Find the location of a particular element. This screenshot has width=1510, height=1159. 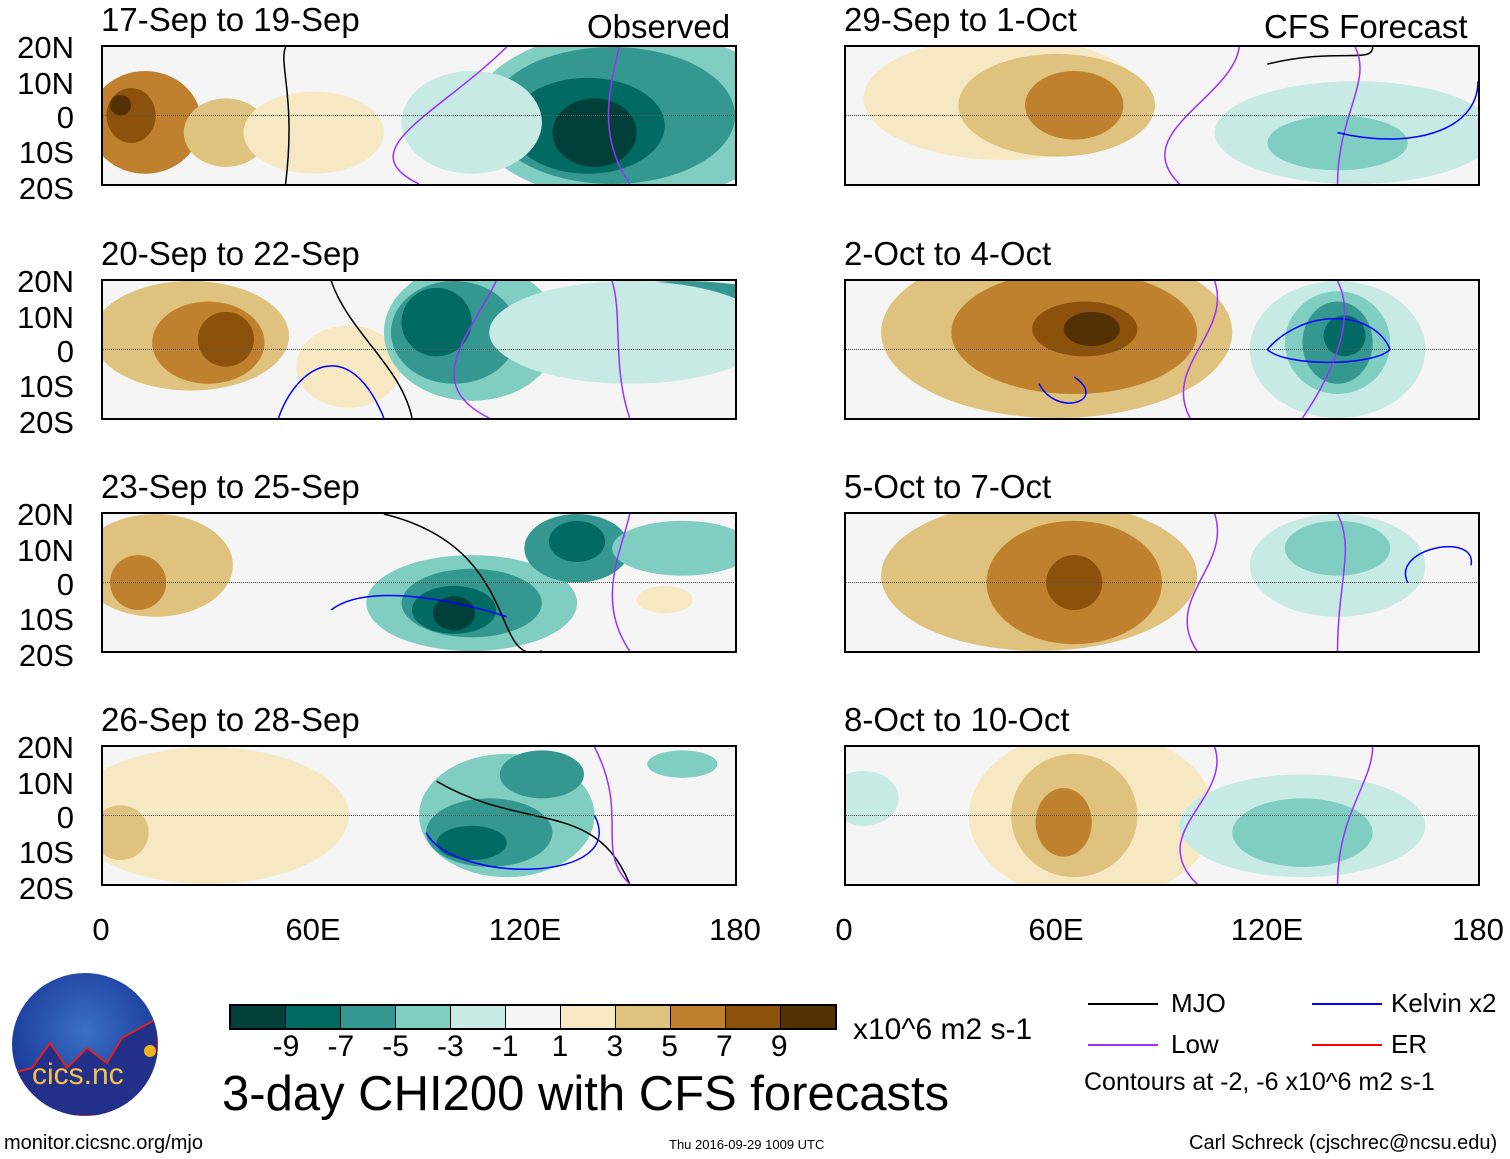

contour-note: Contours at -2, -6 x10^6 m2 s-1 is located at coordinates (1259, 1082).